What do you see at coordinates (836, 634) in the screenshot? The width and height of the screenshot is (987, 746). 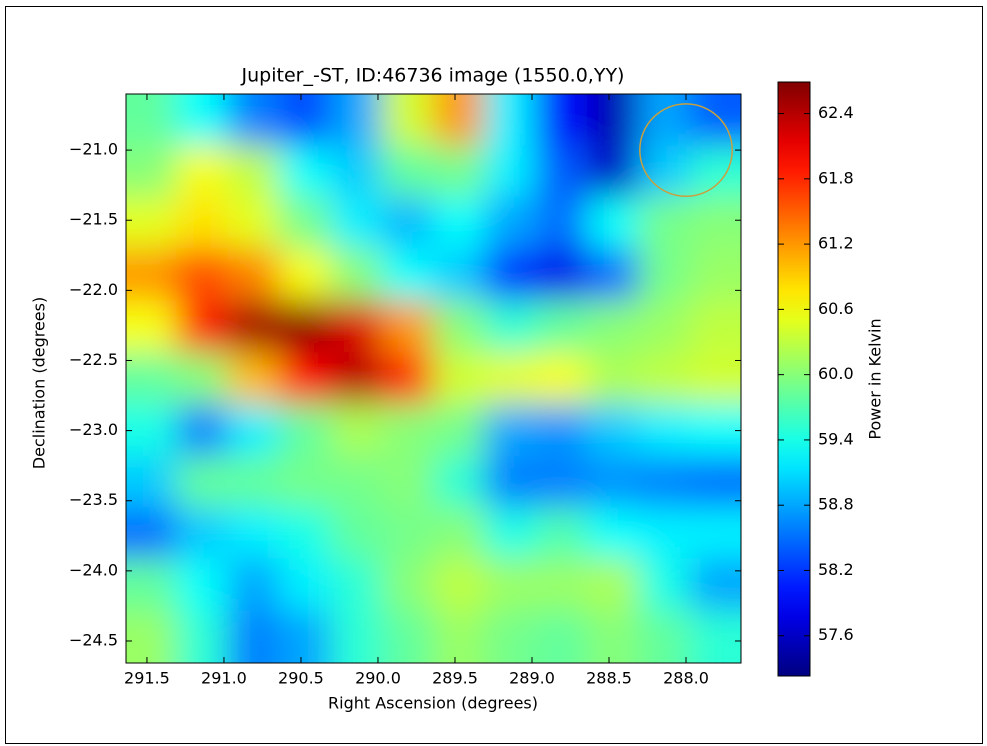 I see `colorbar-tick-label: 57.6` at bounding box center [836, 634].